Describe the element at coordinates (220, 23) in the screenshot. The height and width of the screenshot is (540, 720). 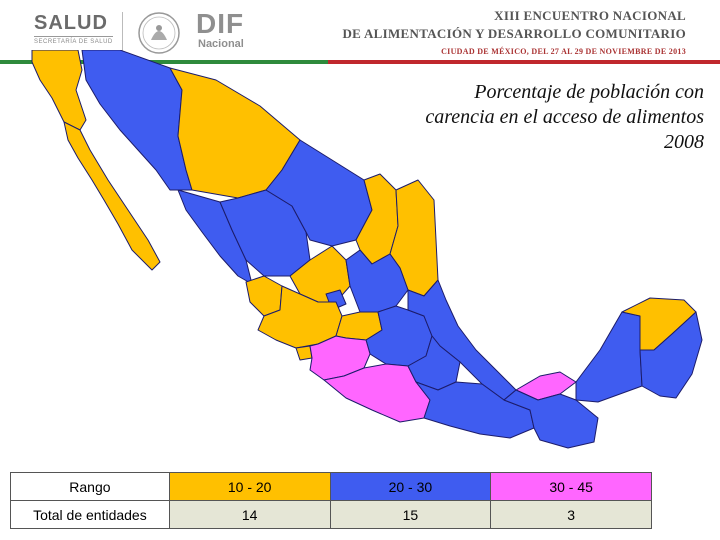
I see `dif-logo-text: DIF` at that location.